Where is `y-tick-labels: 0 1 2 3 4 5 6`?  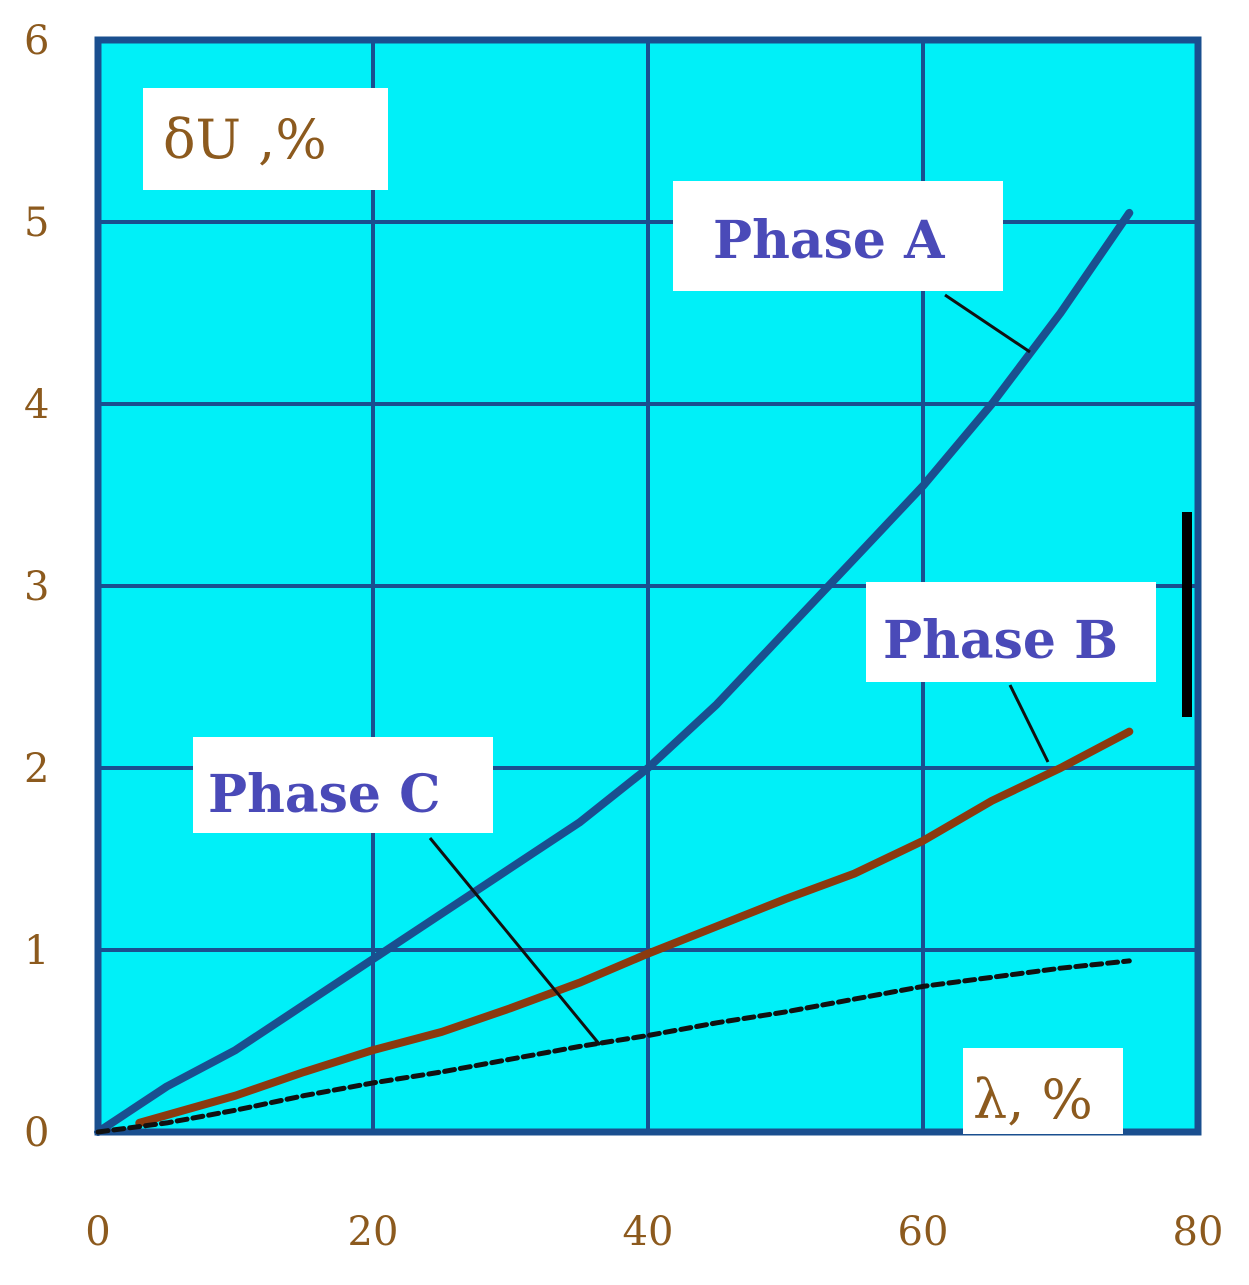 y-tick-labels: 0 1 2 3 4 5 6 is located at coordinates (36, 587).